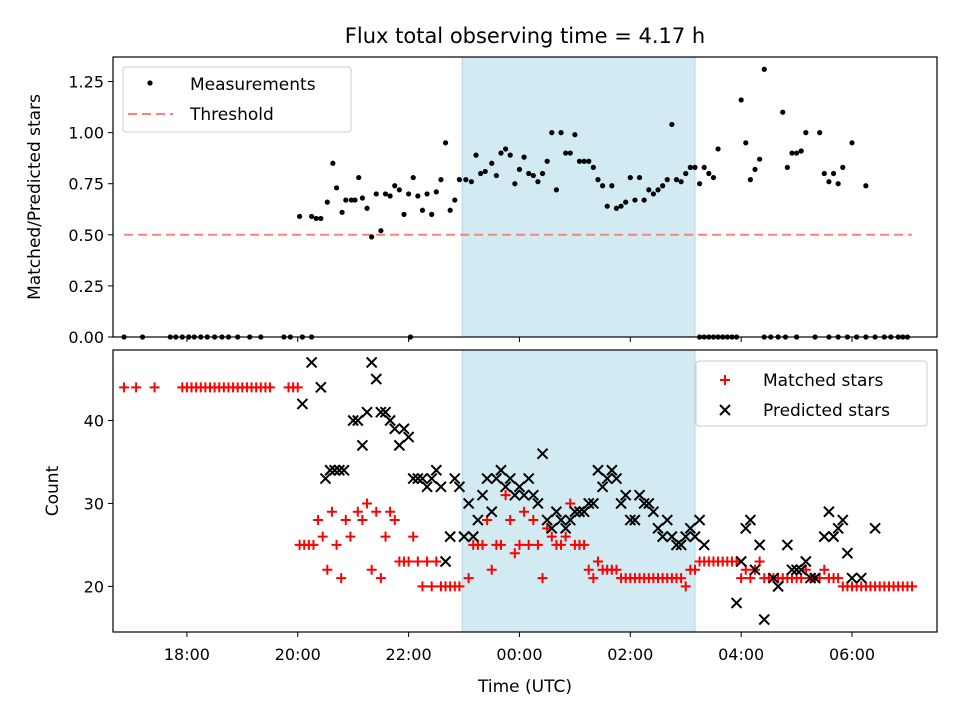 This screenshot has width=960, height=720. What do you see at coordinates (725, 410) in the screenshot?
I see `legend-marker-predicted` at bounding box center [725, 410].